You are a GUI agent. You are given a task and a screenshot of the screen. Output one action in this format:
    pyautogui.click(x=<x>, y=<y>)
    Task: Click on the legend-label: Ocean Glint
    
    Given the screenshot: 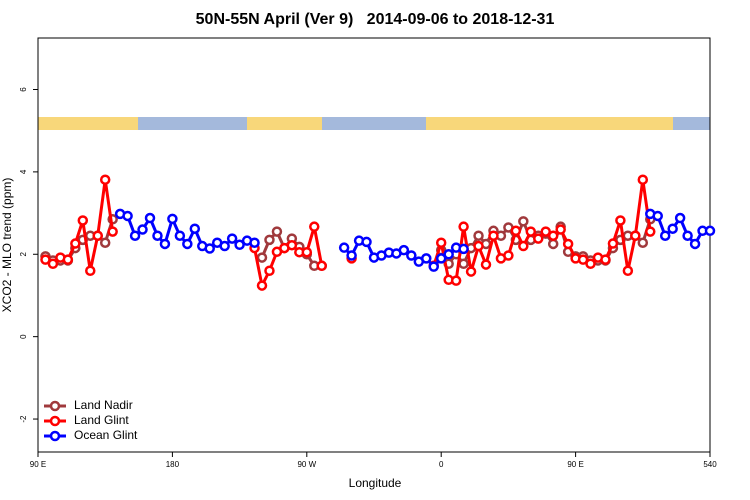 What is the action you would take?
    pyautogui.click(x=106, y=435)
    